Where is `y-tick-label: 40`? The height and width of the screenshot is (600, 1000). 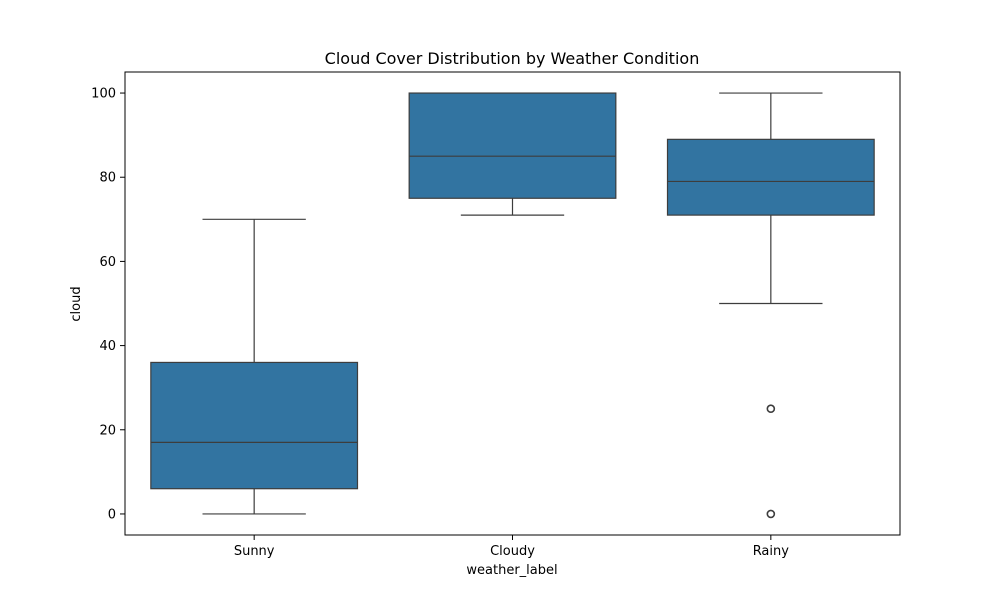
y-tick-label: 40 is located at coordinates (107, 346).